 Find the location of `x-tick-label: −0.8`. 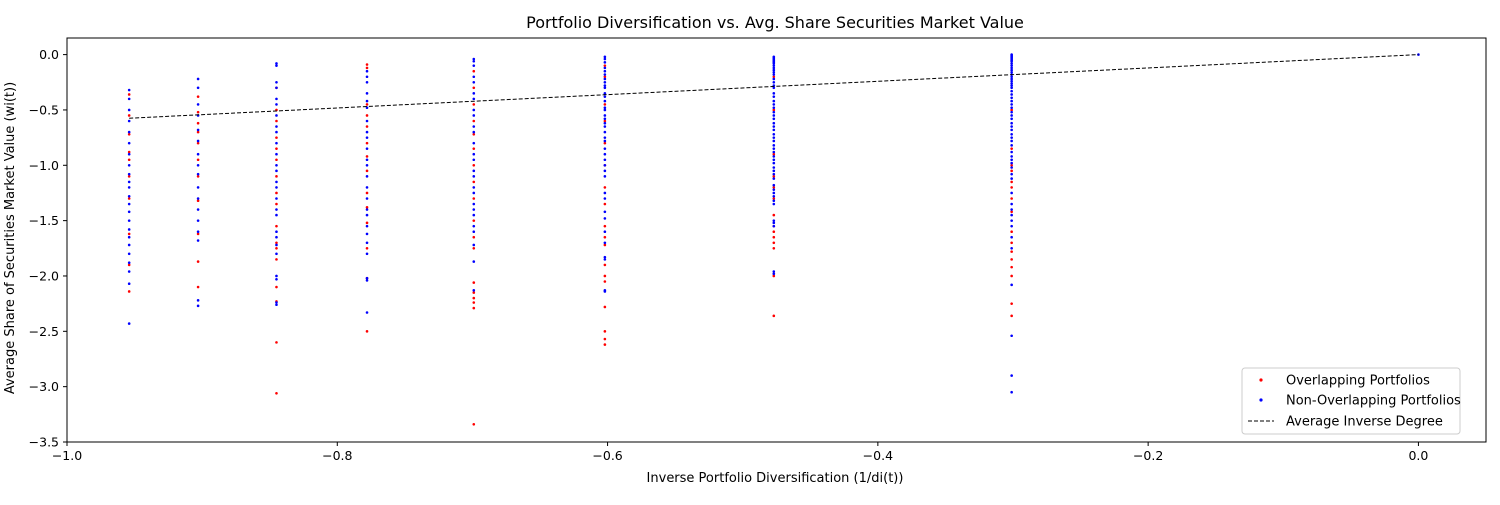

x-tick-label: −0.8 is located at coordinates (337, 455).